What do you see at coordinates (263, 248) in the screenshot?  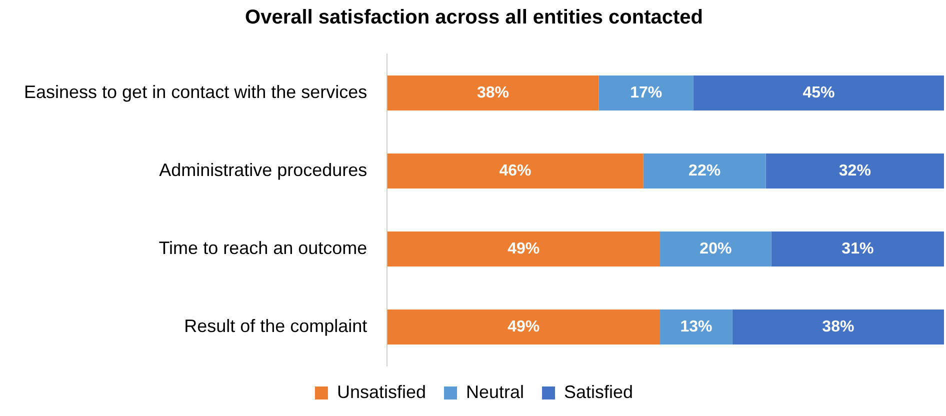 I see `y-tick-label: Time to reach an outcome` at bounding box center [263, 248].